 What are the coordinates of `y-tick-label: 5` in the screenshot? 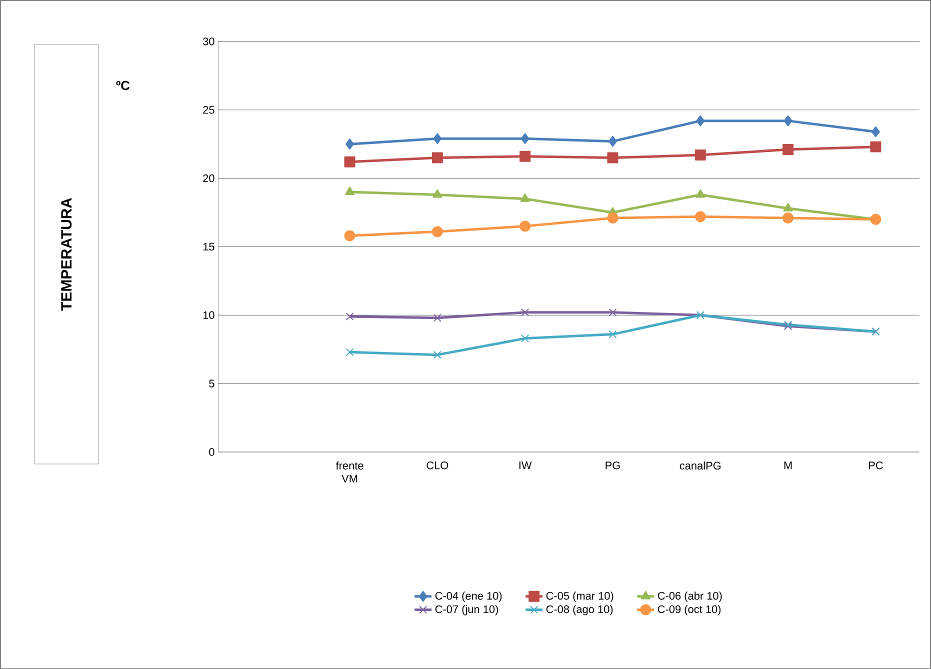 It's located at (211, 384).